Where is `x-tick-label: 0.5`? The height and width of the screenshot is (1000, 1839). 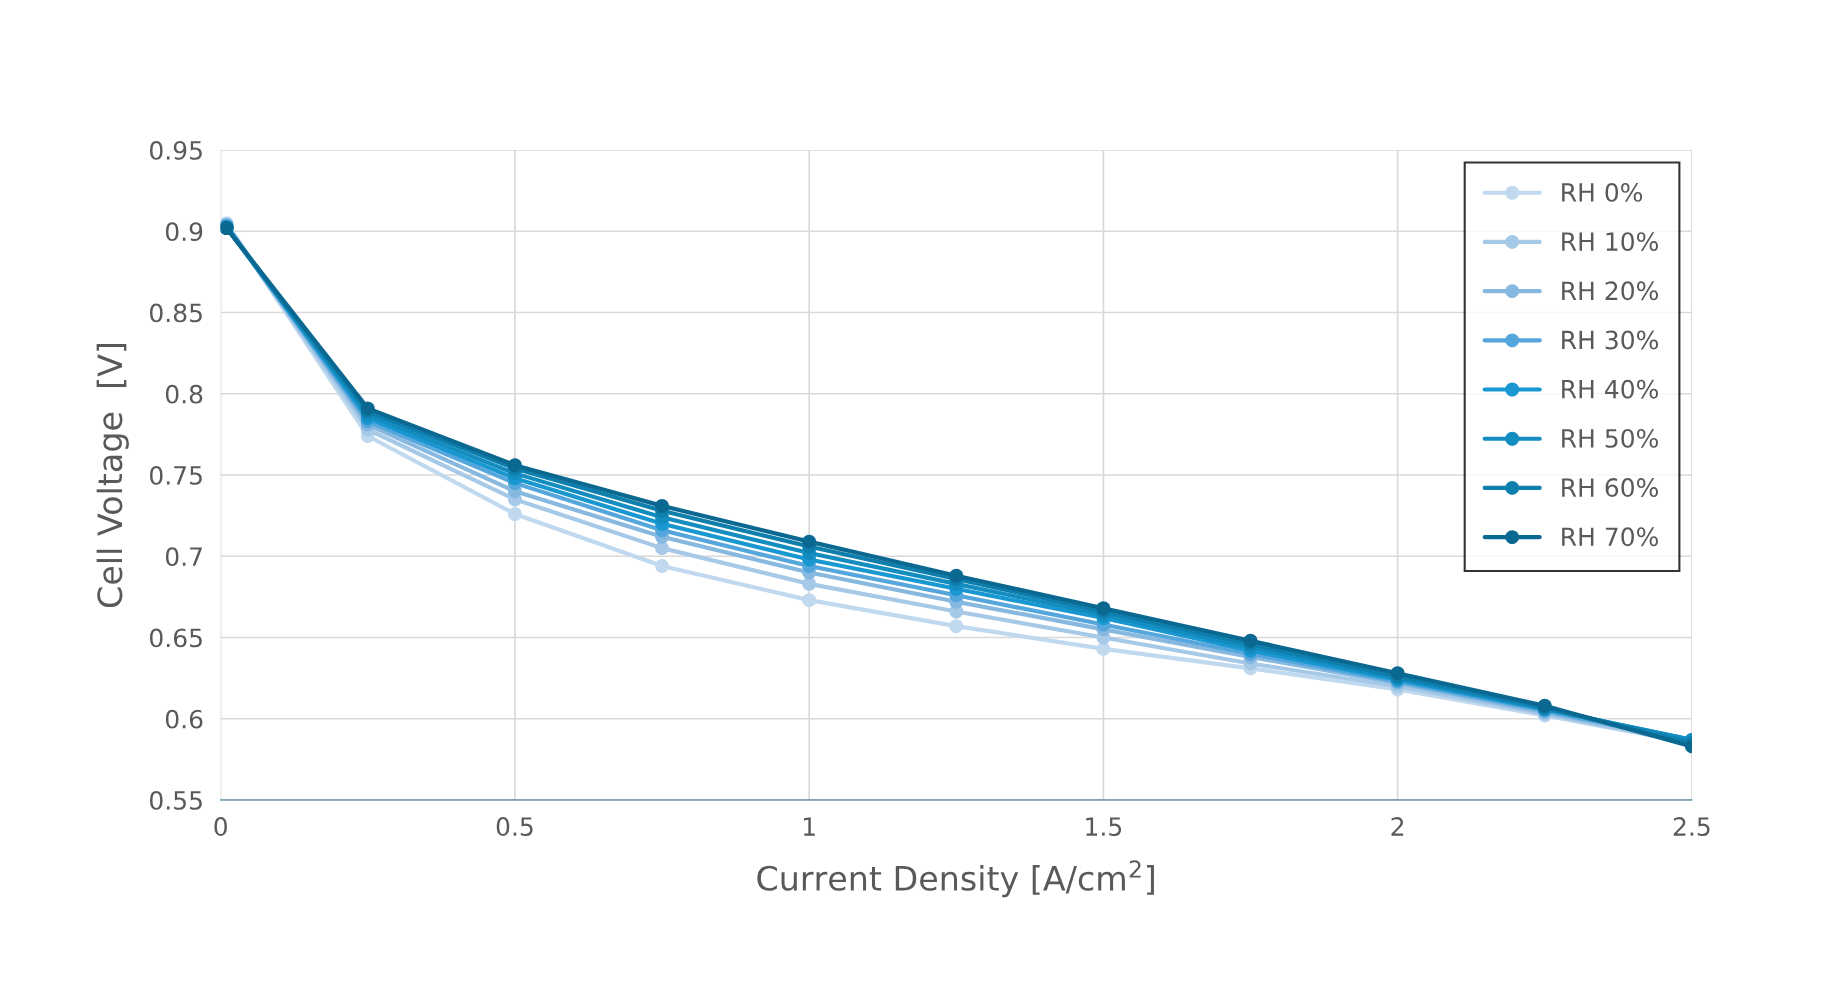
x-tick-label: 0.5 is located at coordinates (514, 827).